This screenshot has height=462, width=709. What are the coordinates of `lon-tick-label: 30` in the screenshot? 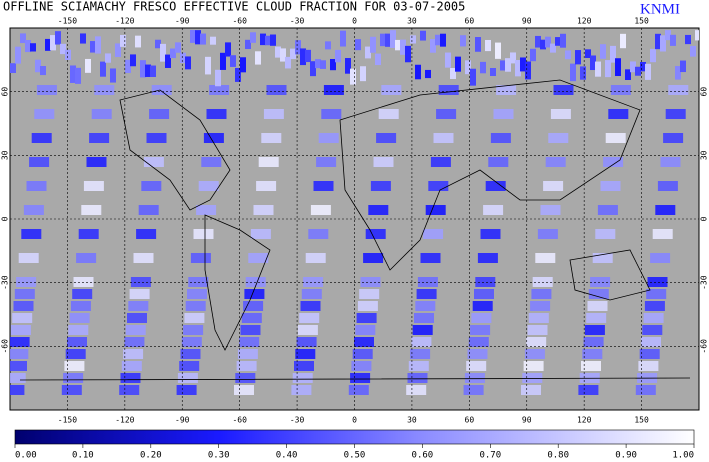 It's located at (412, 420).